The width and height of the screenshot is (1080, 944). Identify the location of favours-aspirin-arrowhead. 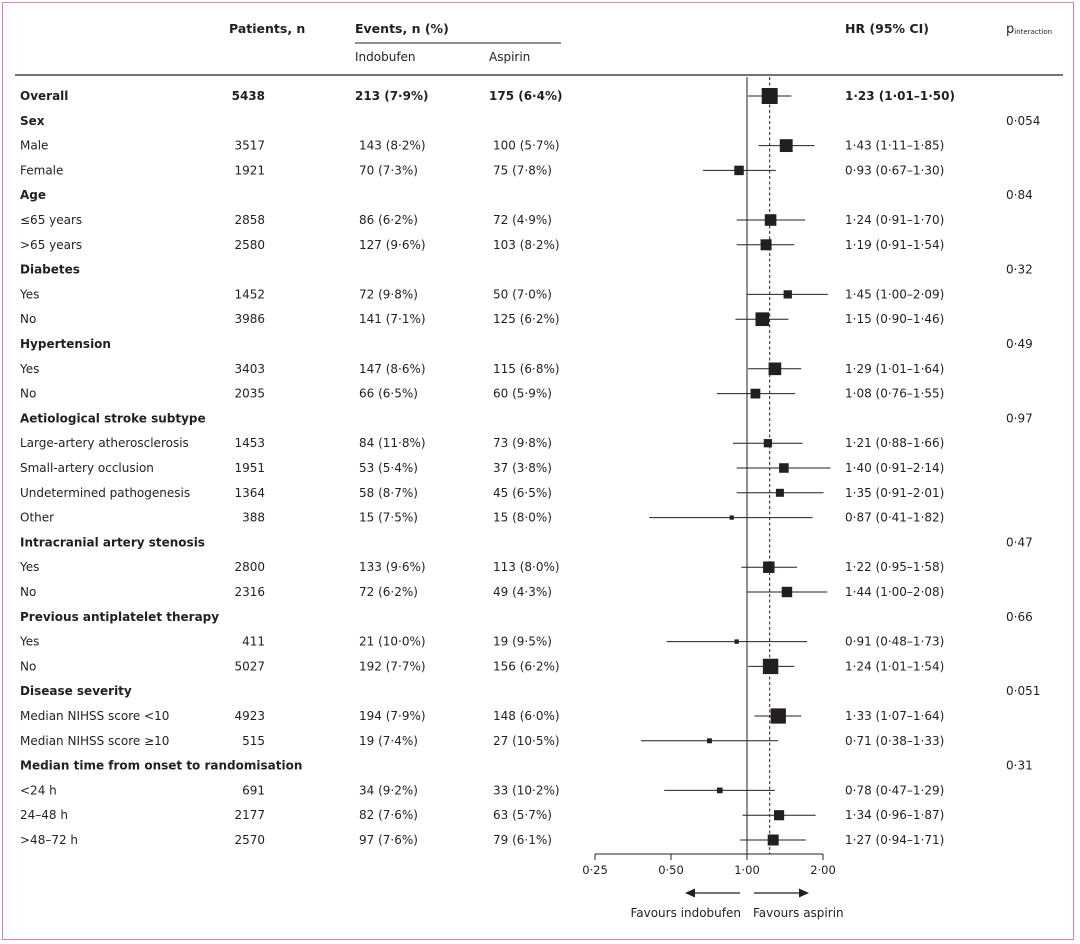
(804, 893).